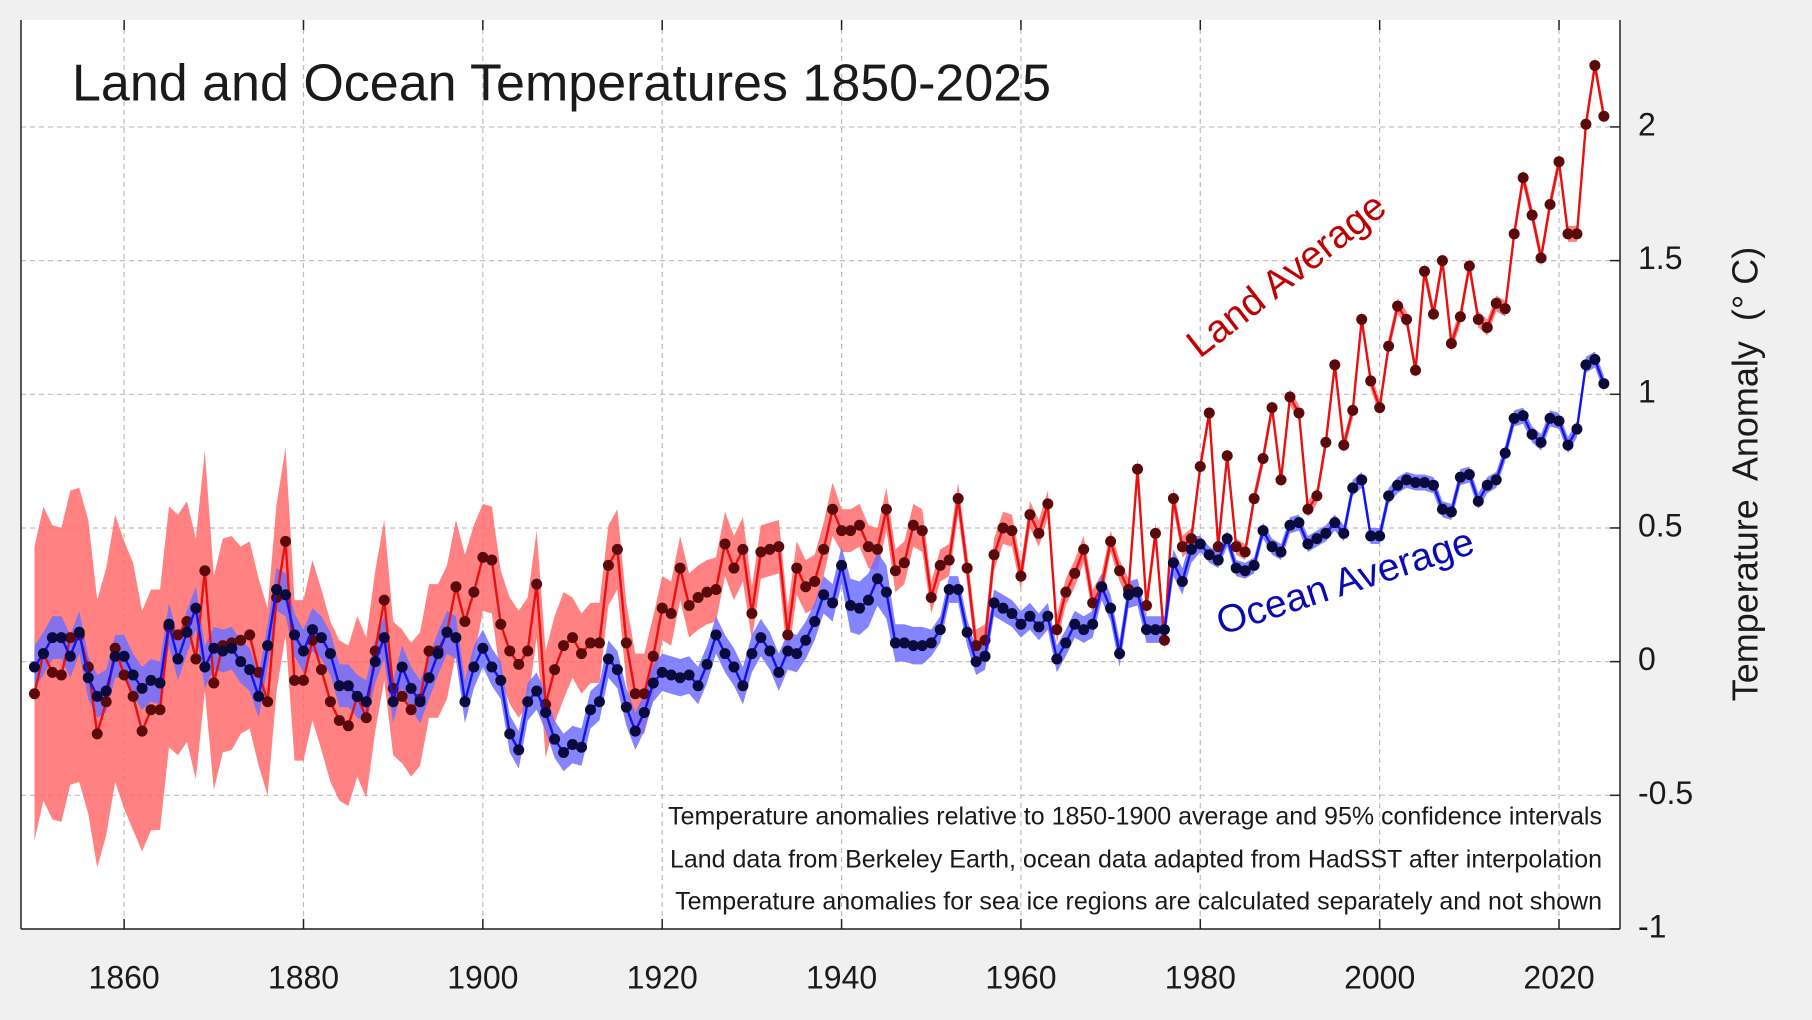 The width and height of the screenshot is (1812, 1020). Describe the element at coordinates (1647, 659) in the screenshot. I see `y-tick-label: 0` at that location.